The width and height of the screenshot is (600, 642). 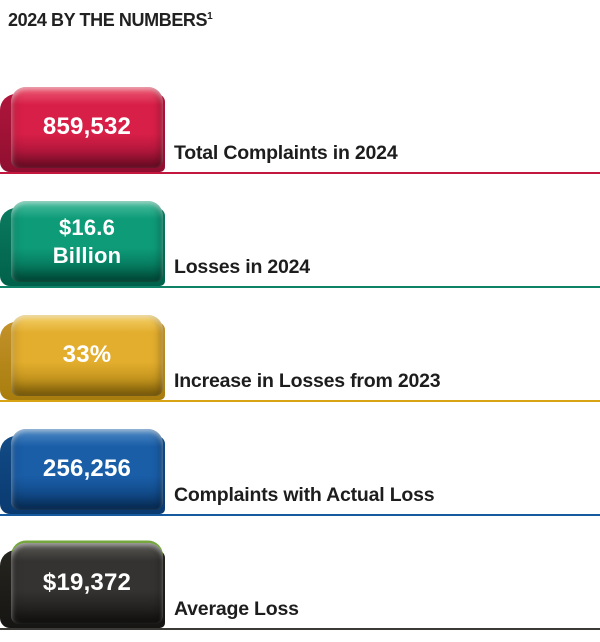 I want to click on stat-value: 859,532, so click(x=87, y=127).